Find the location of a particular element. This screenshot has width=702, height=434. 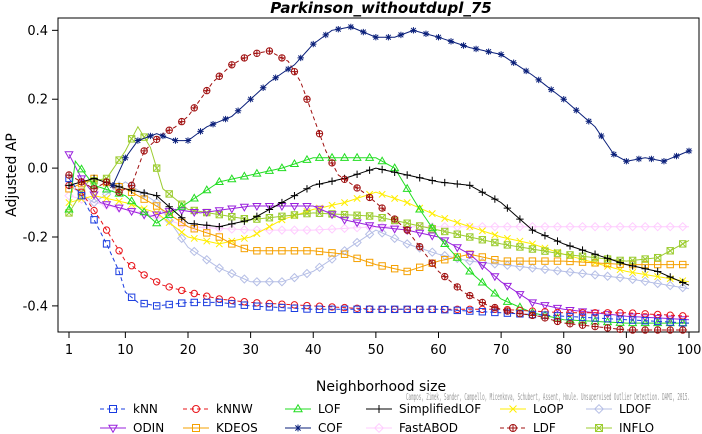

legend-item-cof: COF is located at coordinates (314, 427).